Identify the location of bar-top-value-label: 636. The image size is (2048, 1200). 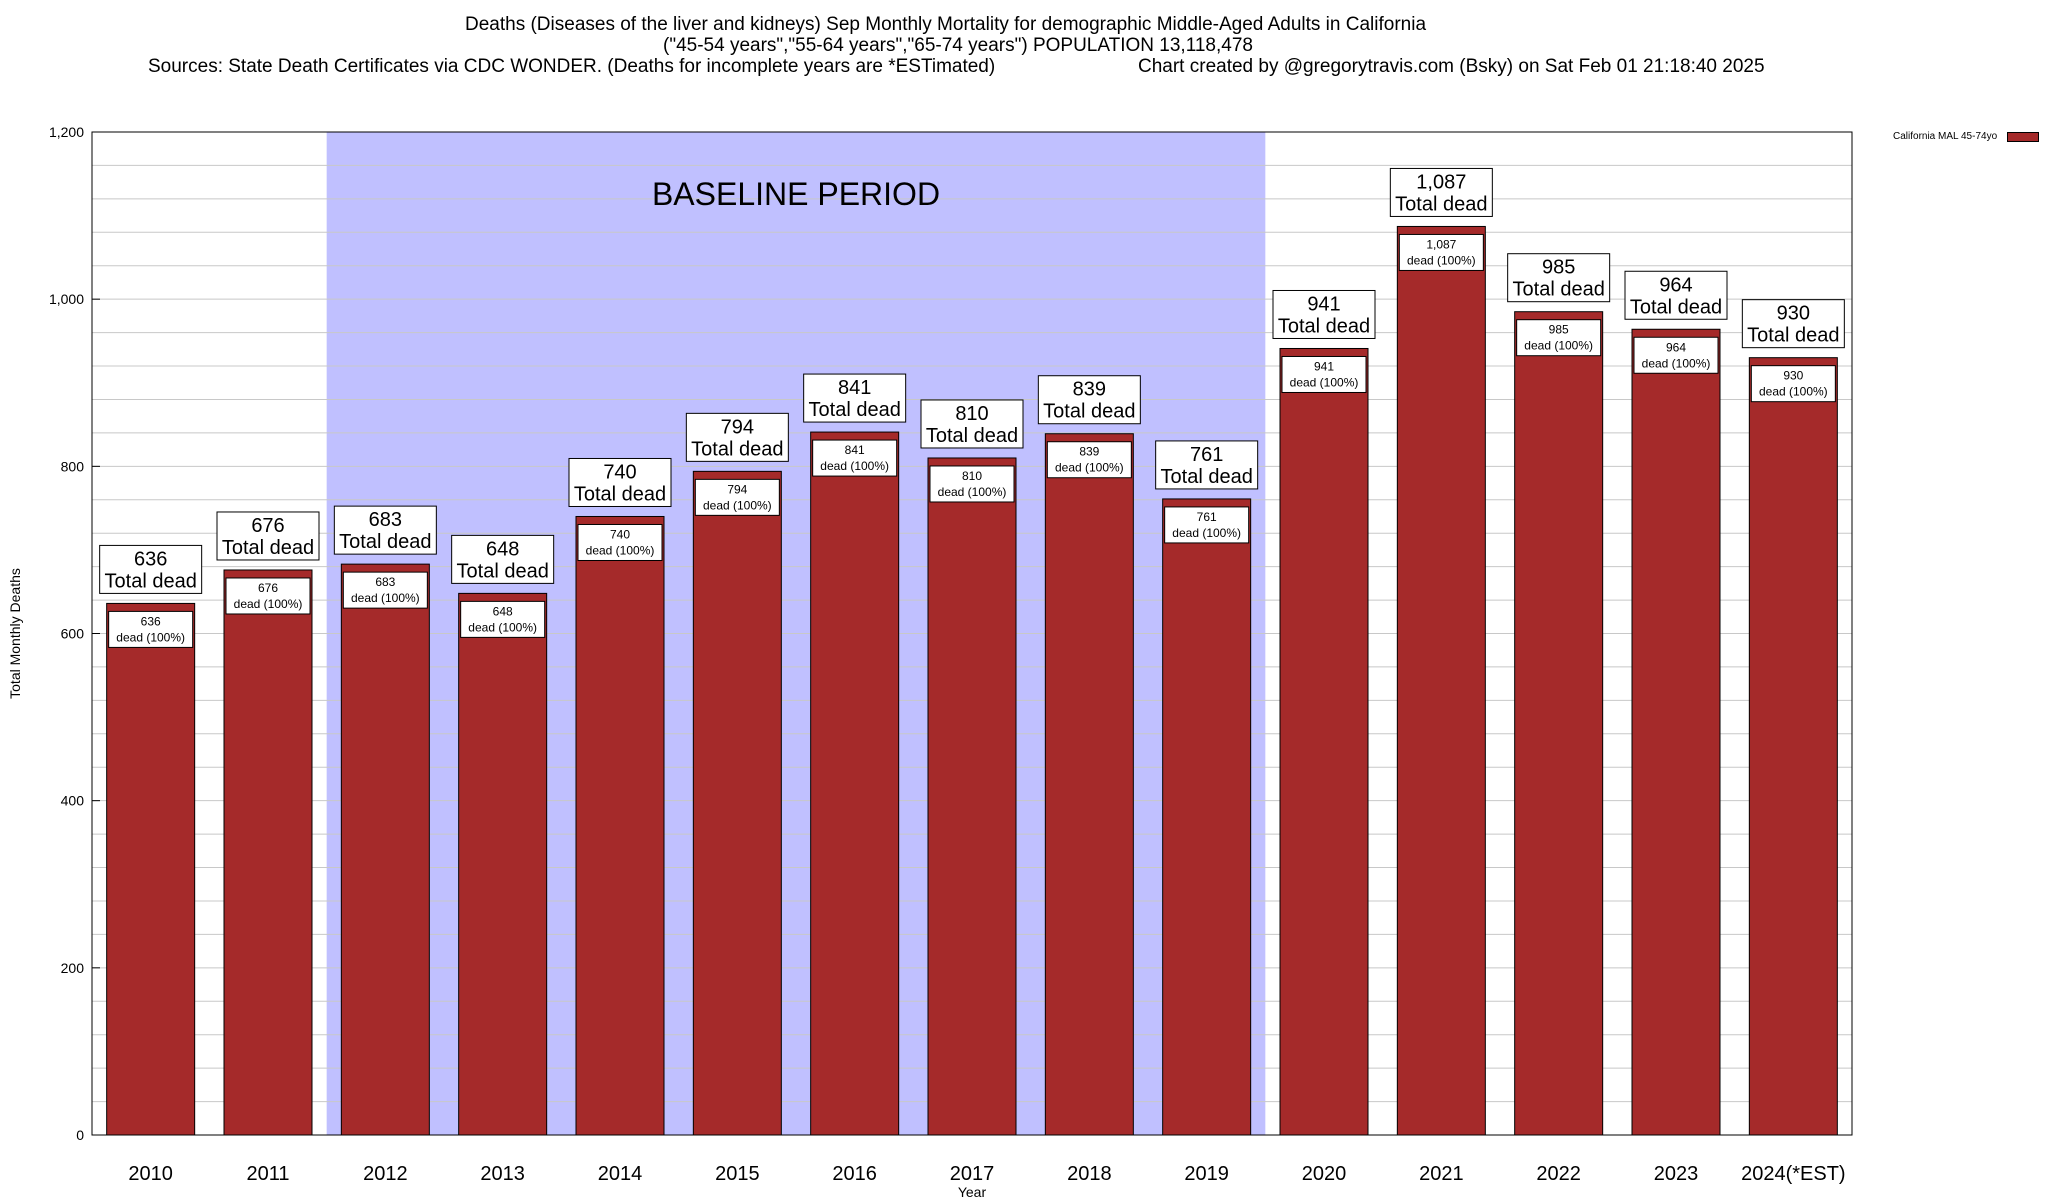
(150, 559).